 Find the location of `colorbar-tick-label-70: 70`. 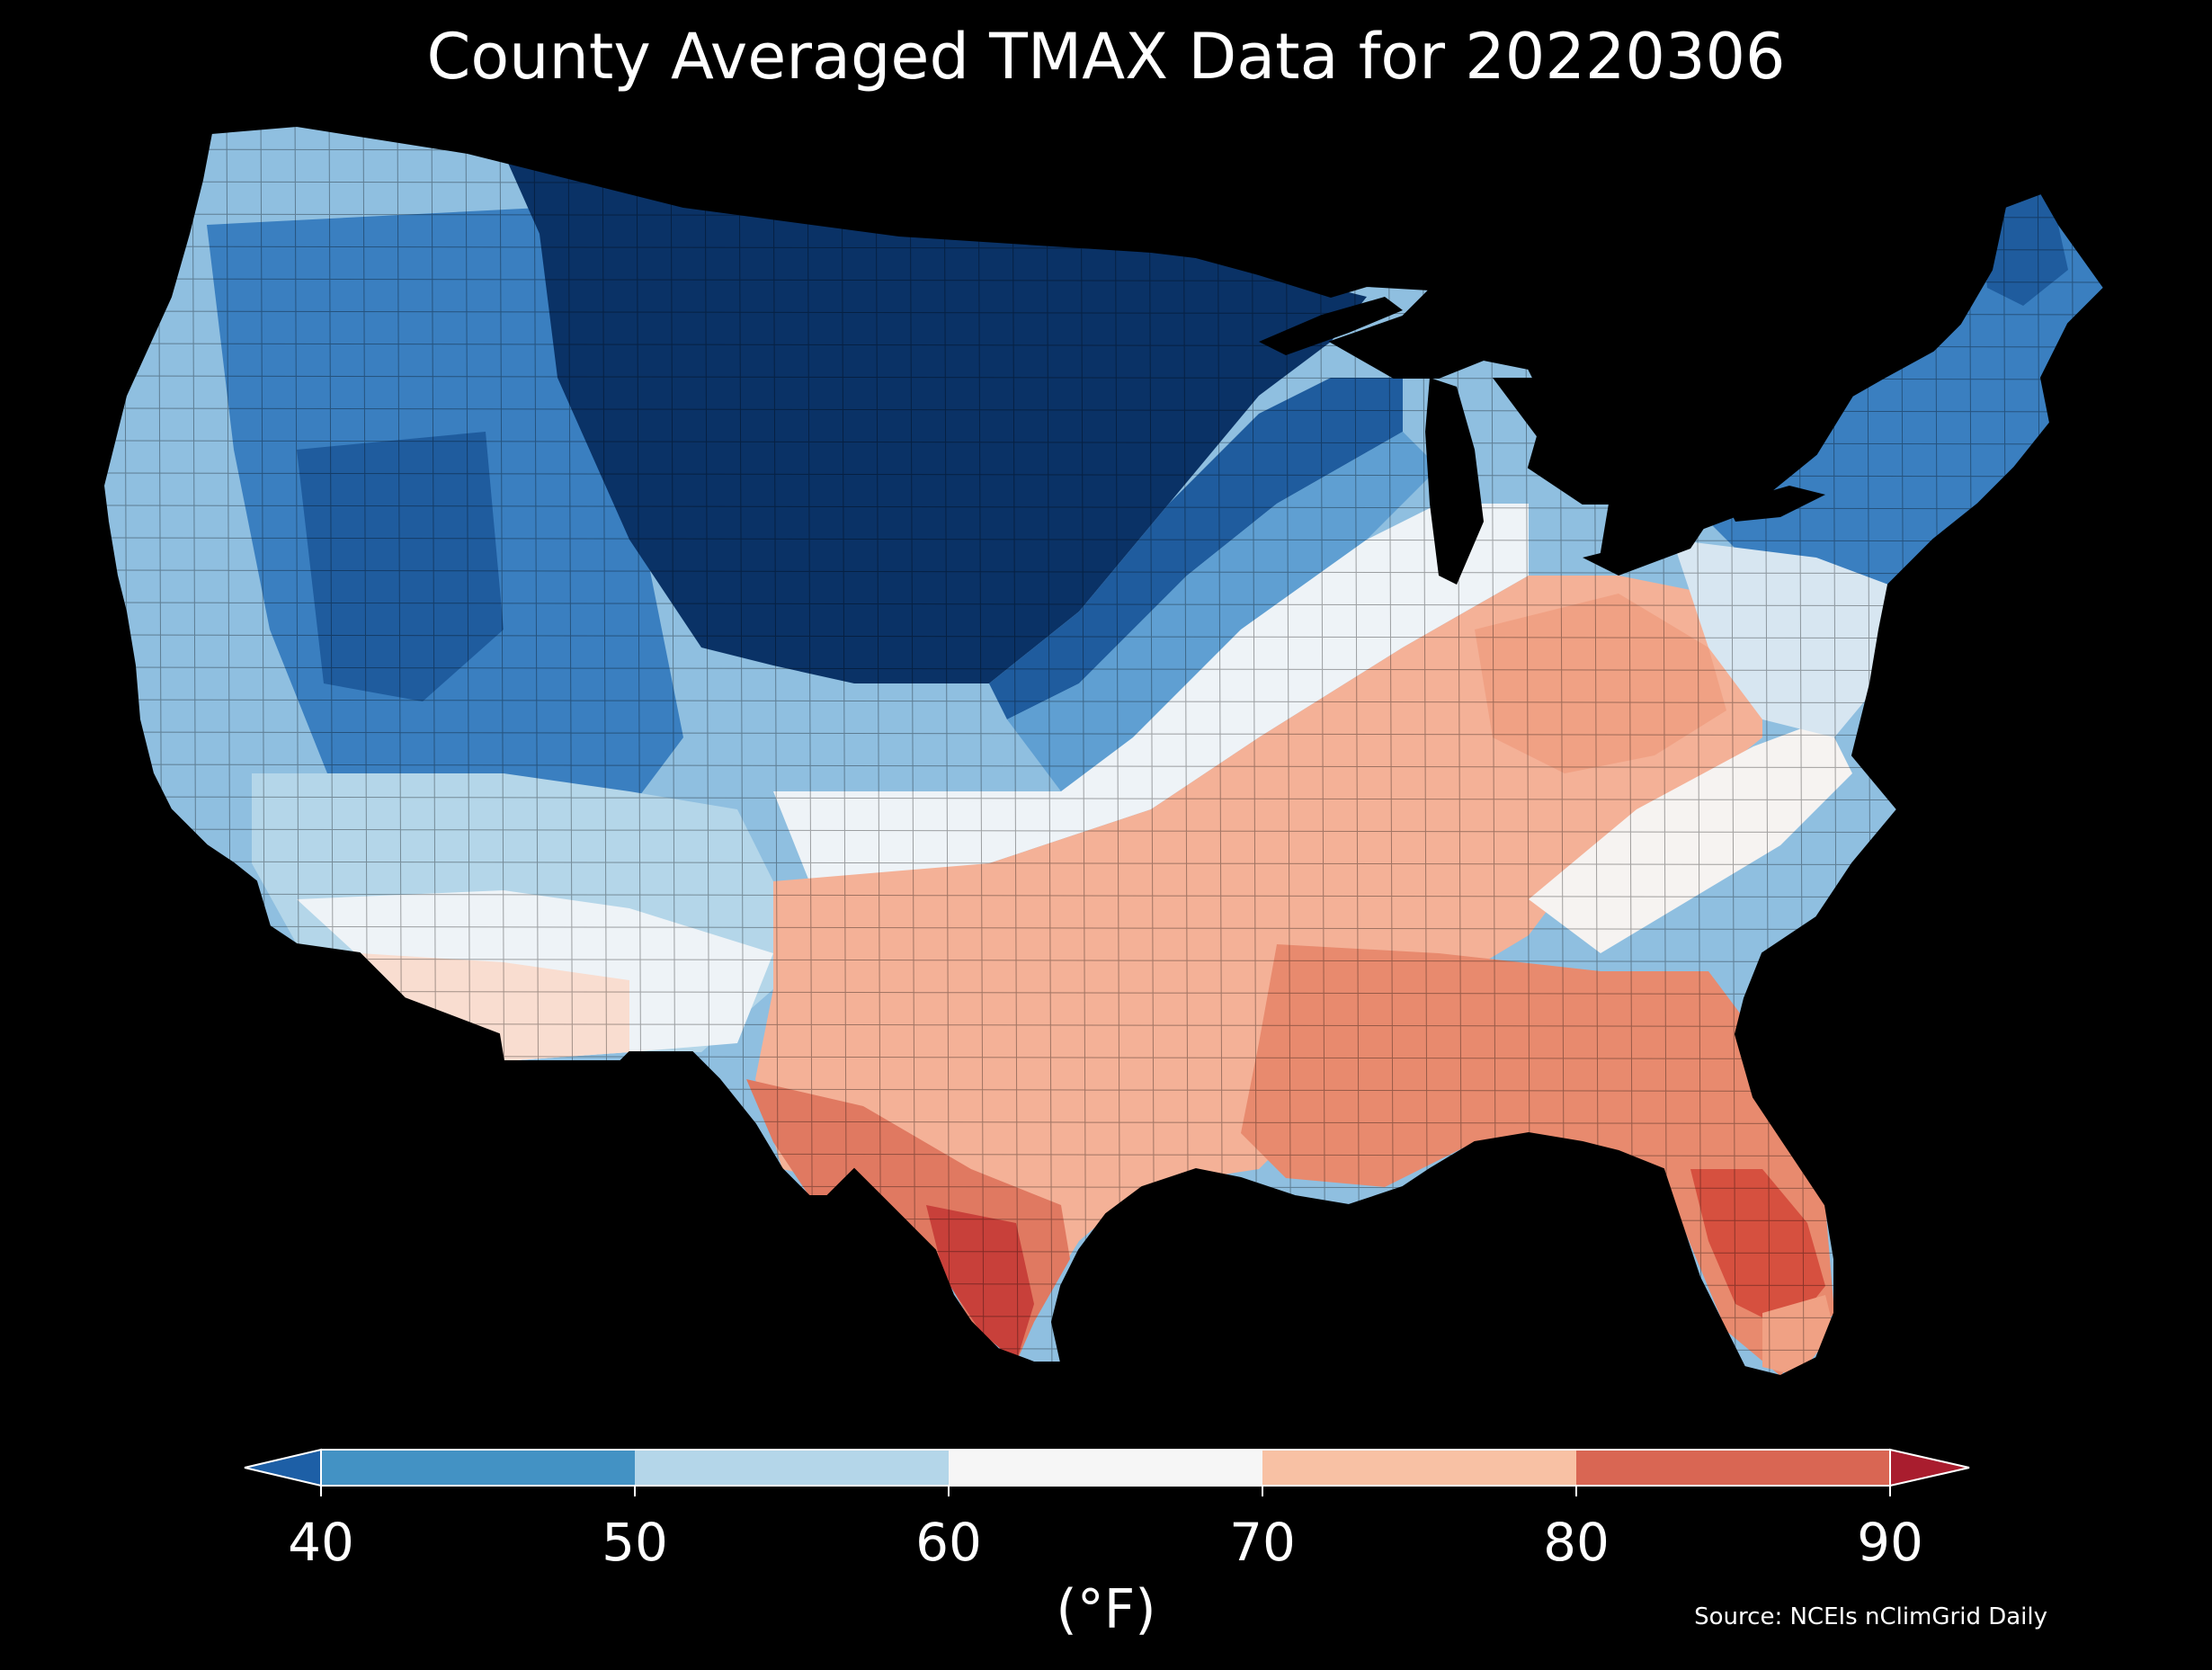

colorbar-tick-label-70: 70 is located at coordinates (1262, 1543).